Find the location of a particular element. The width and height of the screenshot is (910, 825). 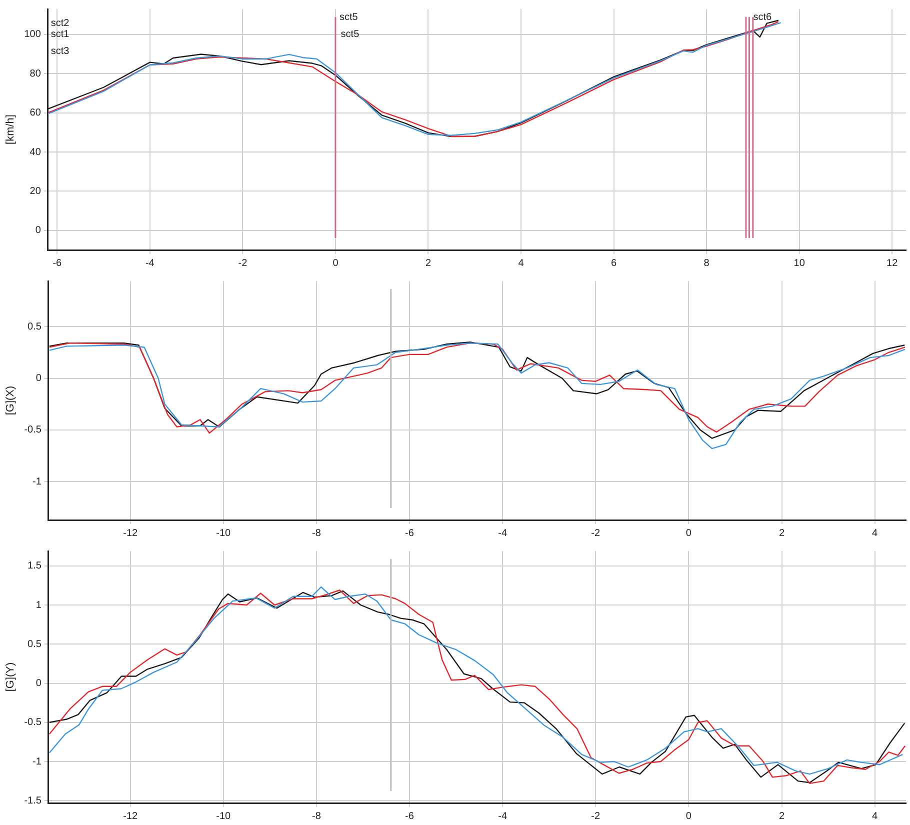

y-tick-label: 1 is located at coordinates (39, 605).